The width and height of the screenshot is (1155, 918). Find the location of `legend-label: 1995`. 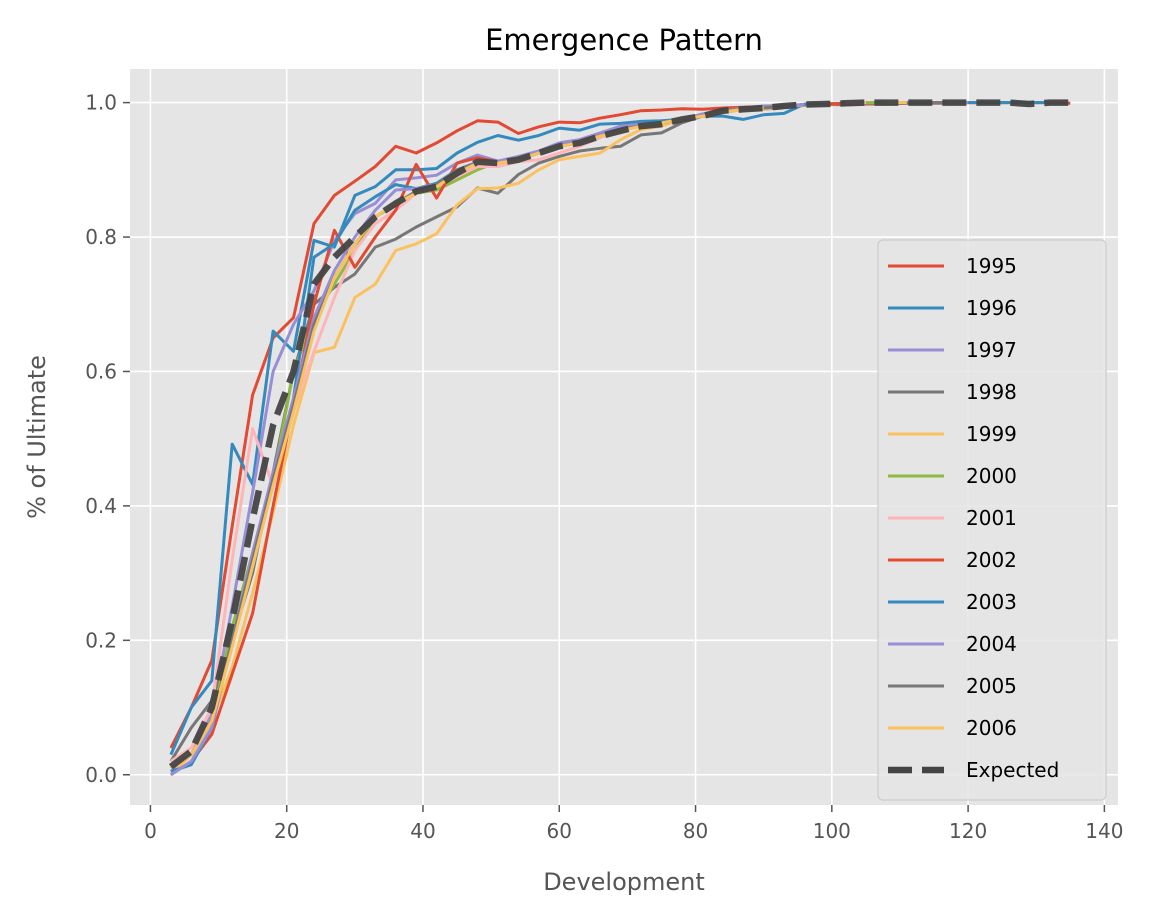

legend-label: 1995 is located at coordinates (991, 266).